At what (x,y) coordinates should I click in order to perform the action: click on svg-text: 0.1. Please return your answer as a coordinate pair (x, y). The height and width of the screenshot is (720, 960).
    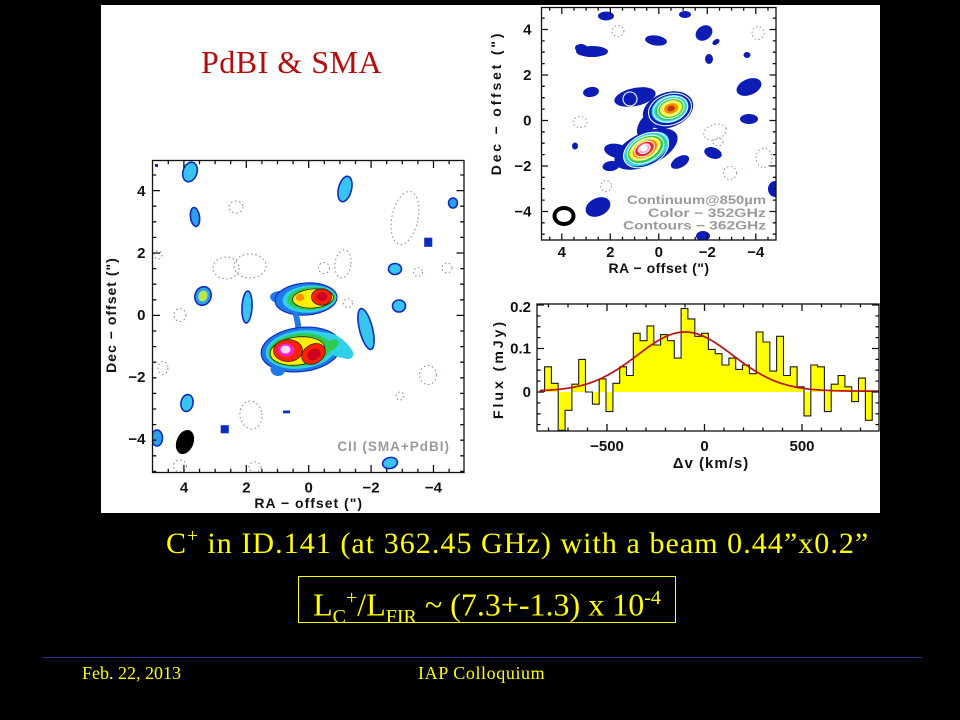
    Looking at the image, I should click on (520, 349).